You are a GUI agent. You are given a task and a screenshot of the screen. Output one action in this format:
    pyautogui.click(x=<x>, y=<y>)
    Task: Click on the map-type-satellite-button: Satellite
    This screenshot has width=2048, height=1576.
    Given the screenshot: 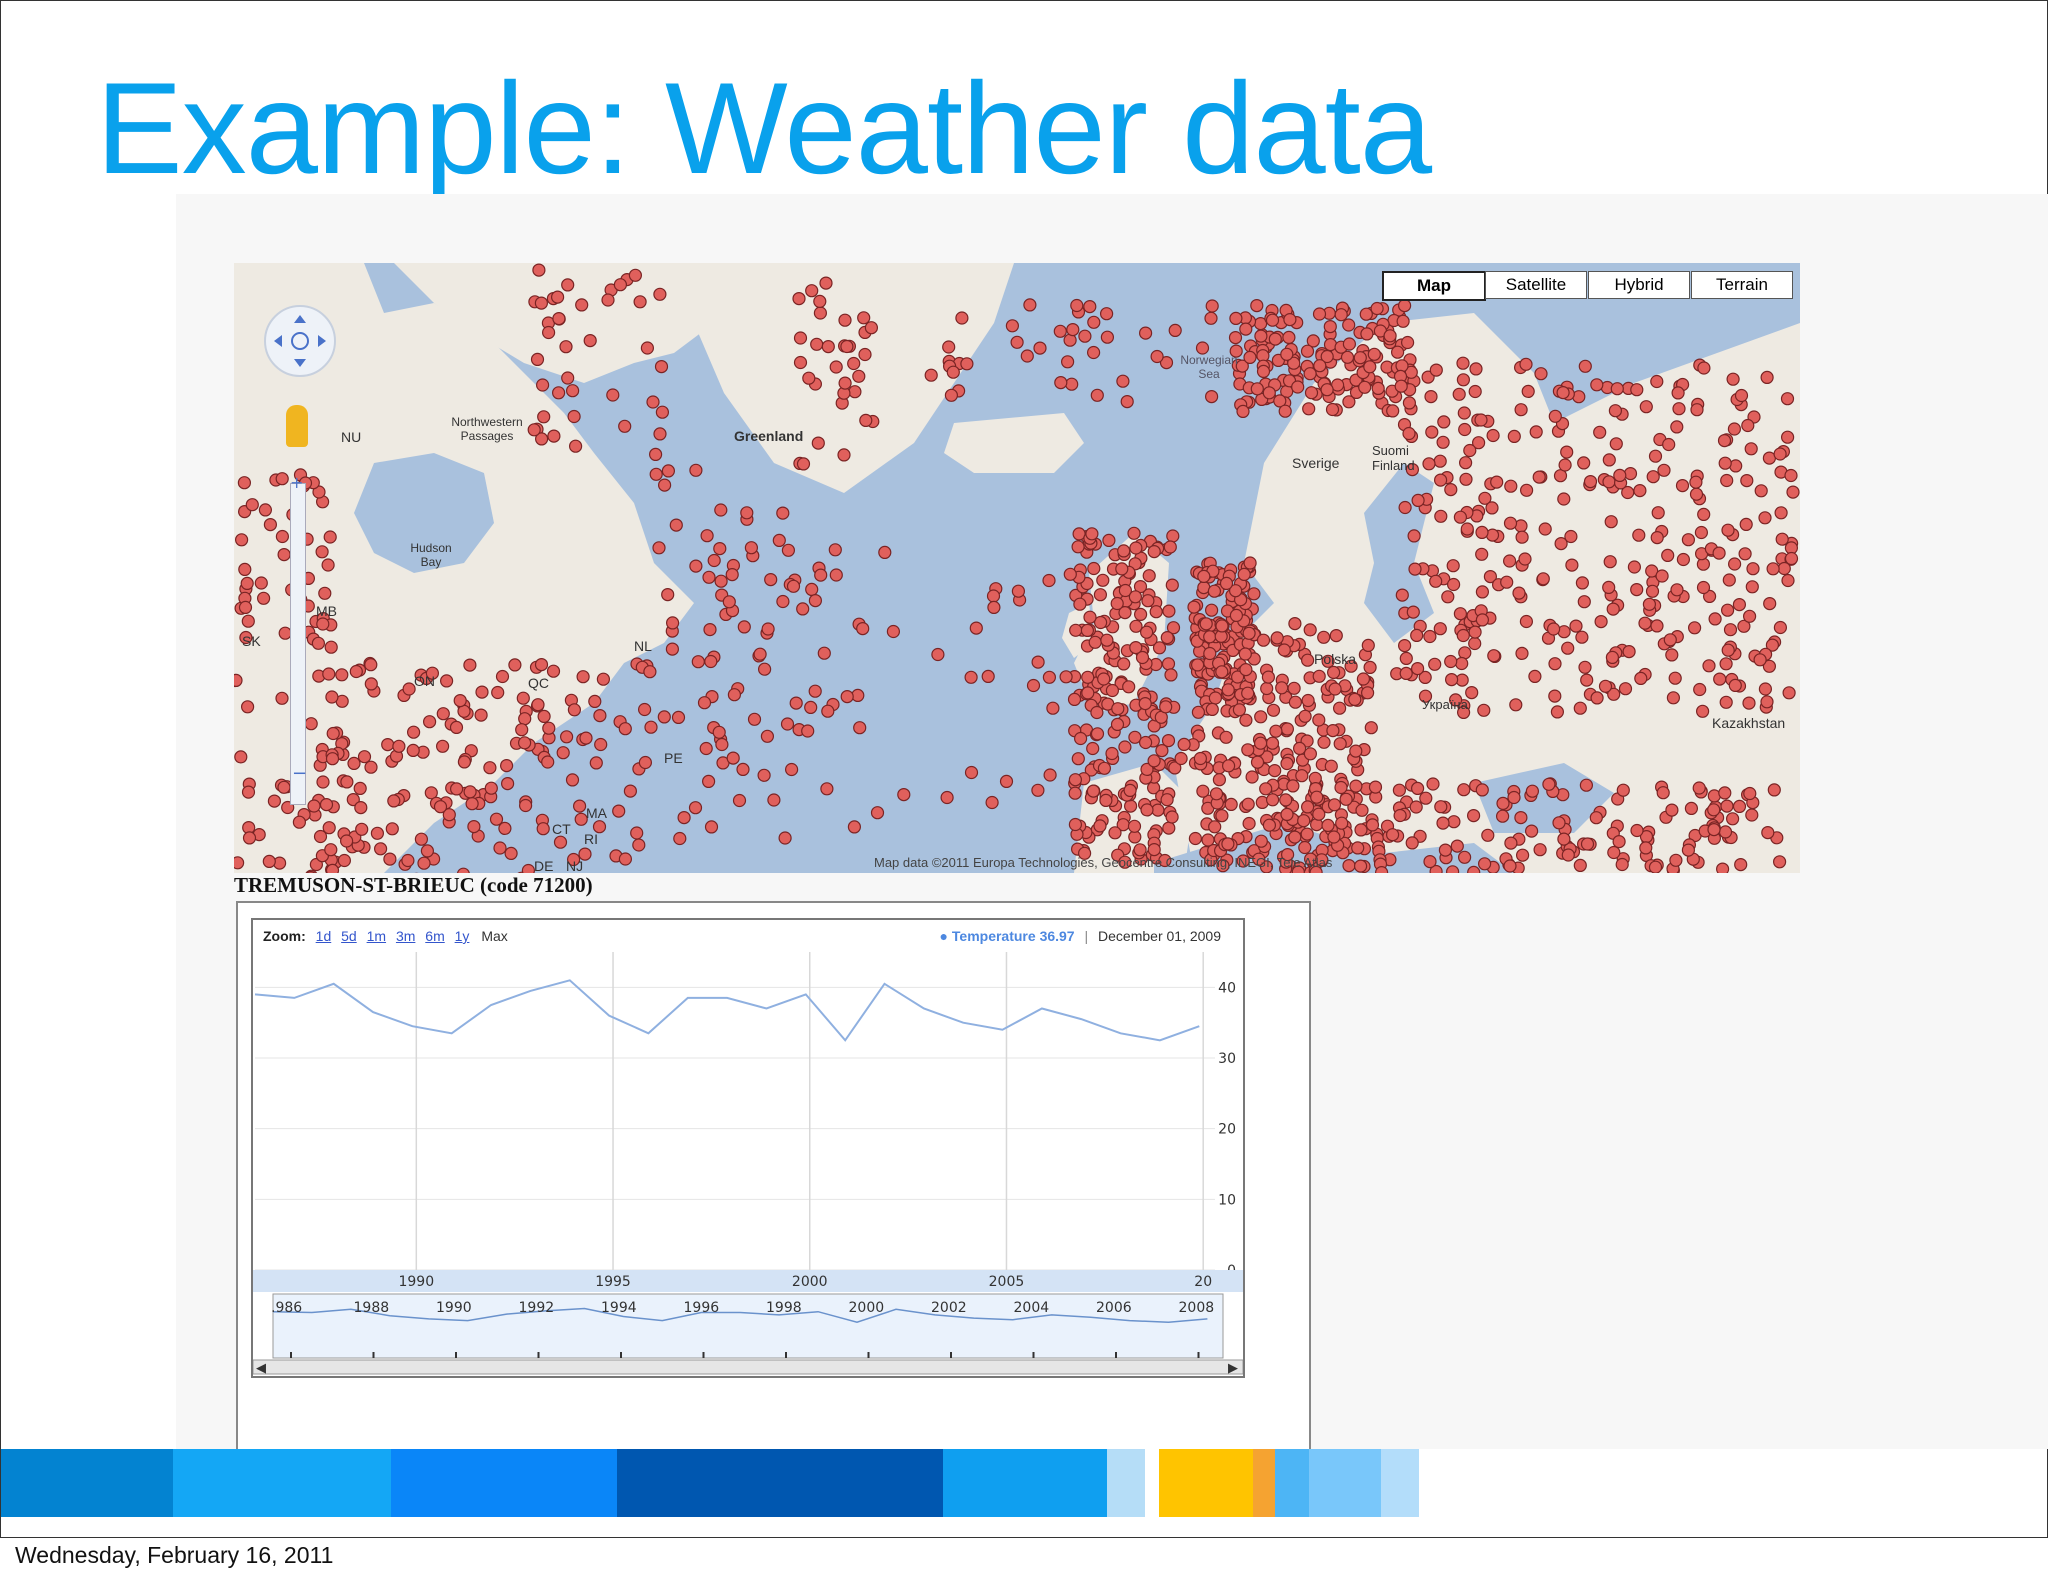 What is the action you would take?
    pyautogui.click(x=1536, y=285)
    